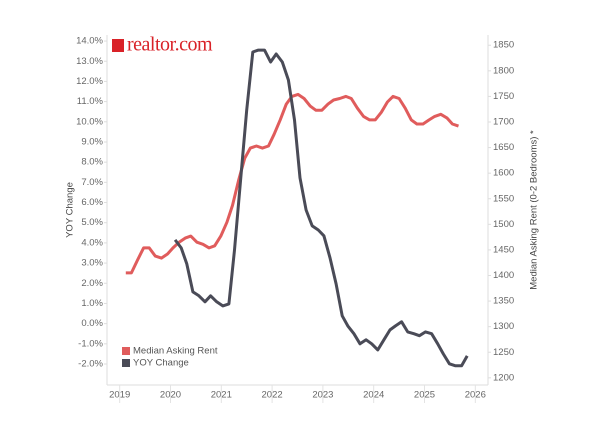 The height and width of the screenshot is (432, 601). I want to click on y-axis-label: YOY Change, so click(70, 210).